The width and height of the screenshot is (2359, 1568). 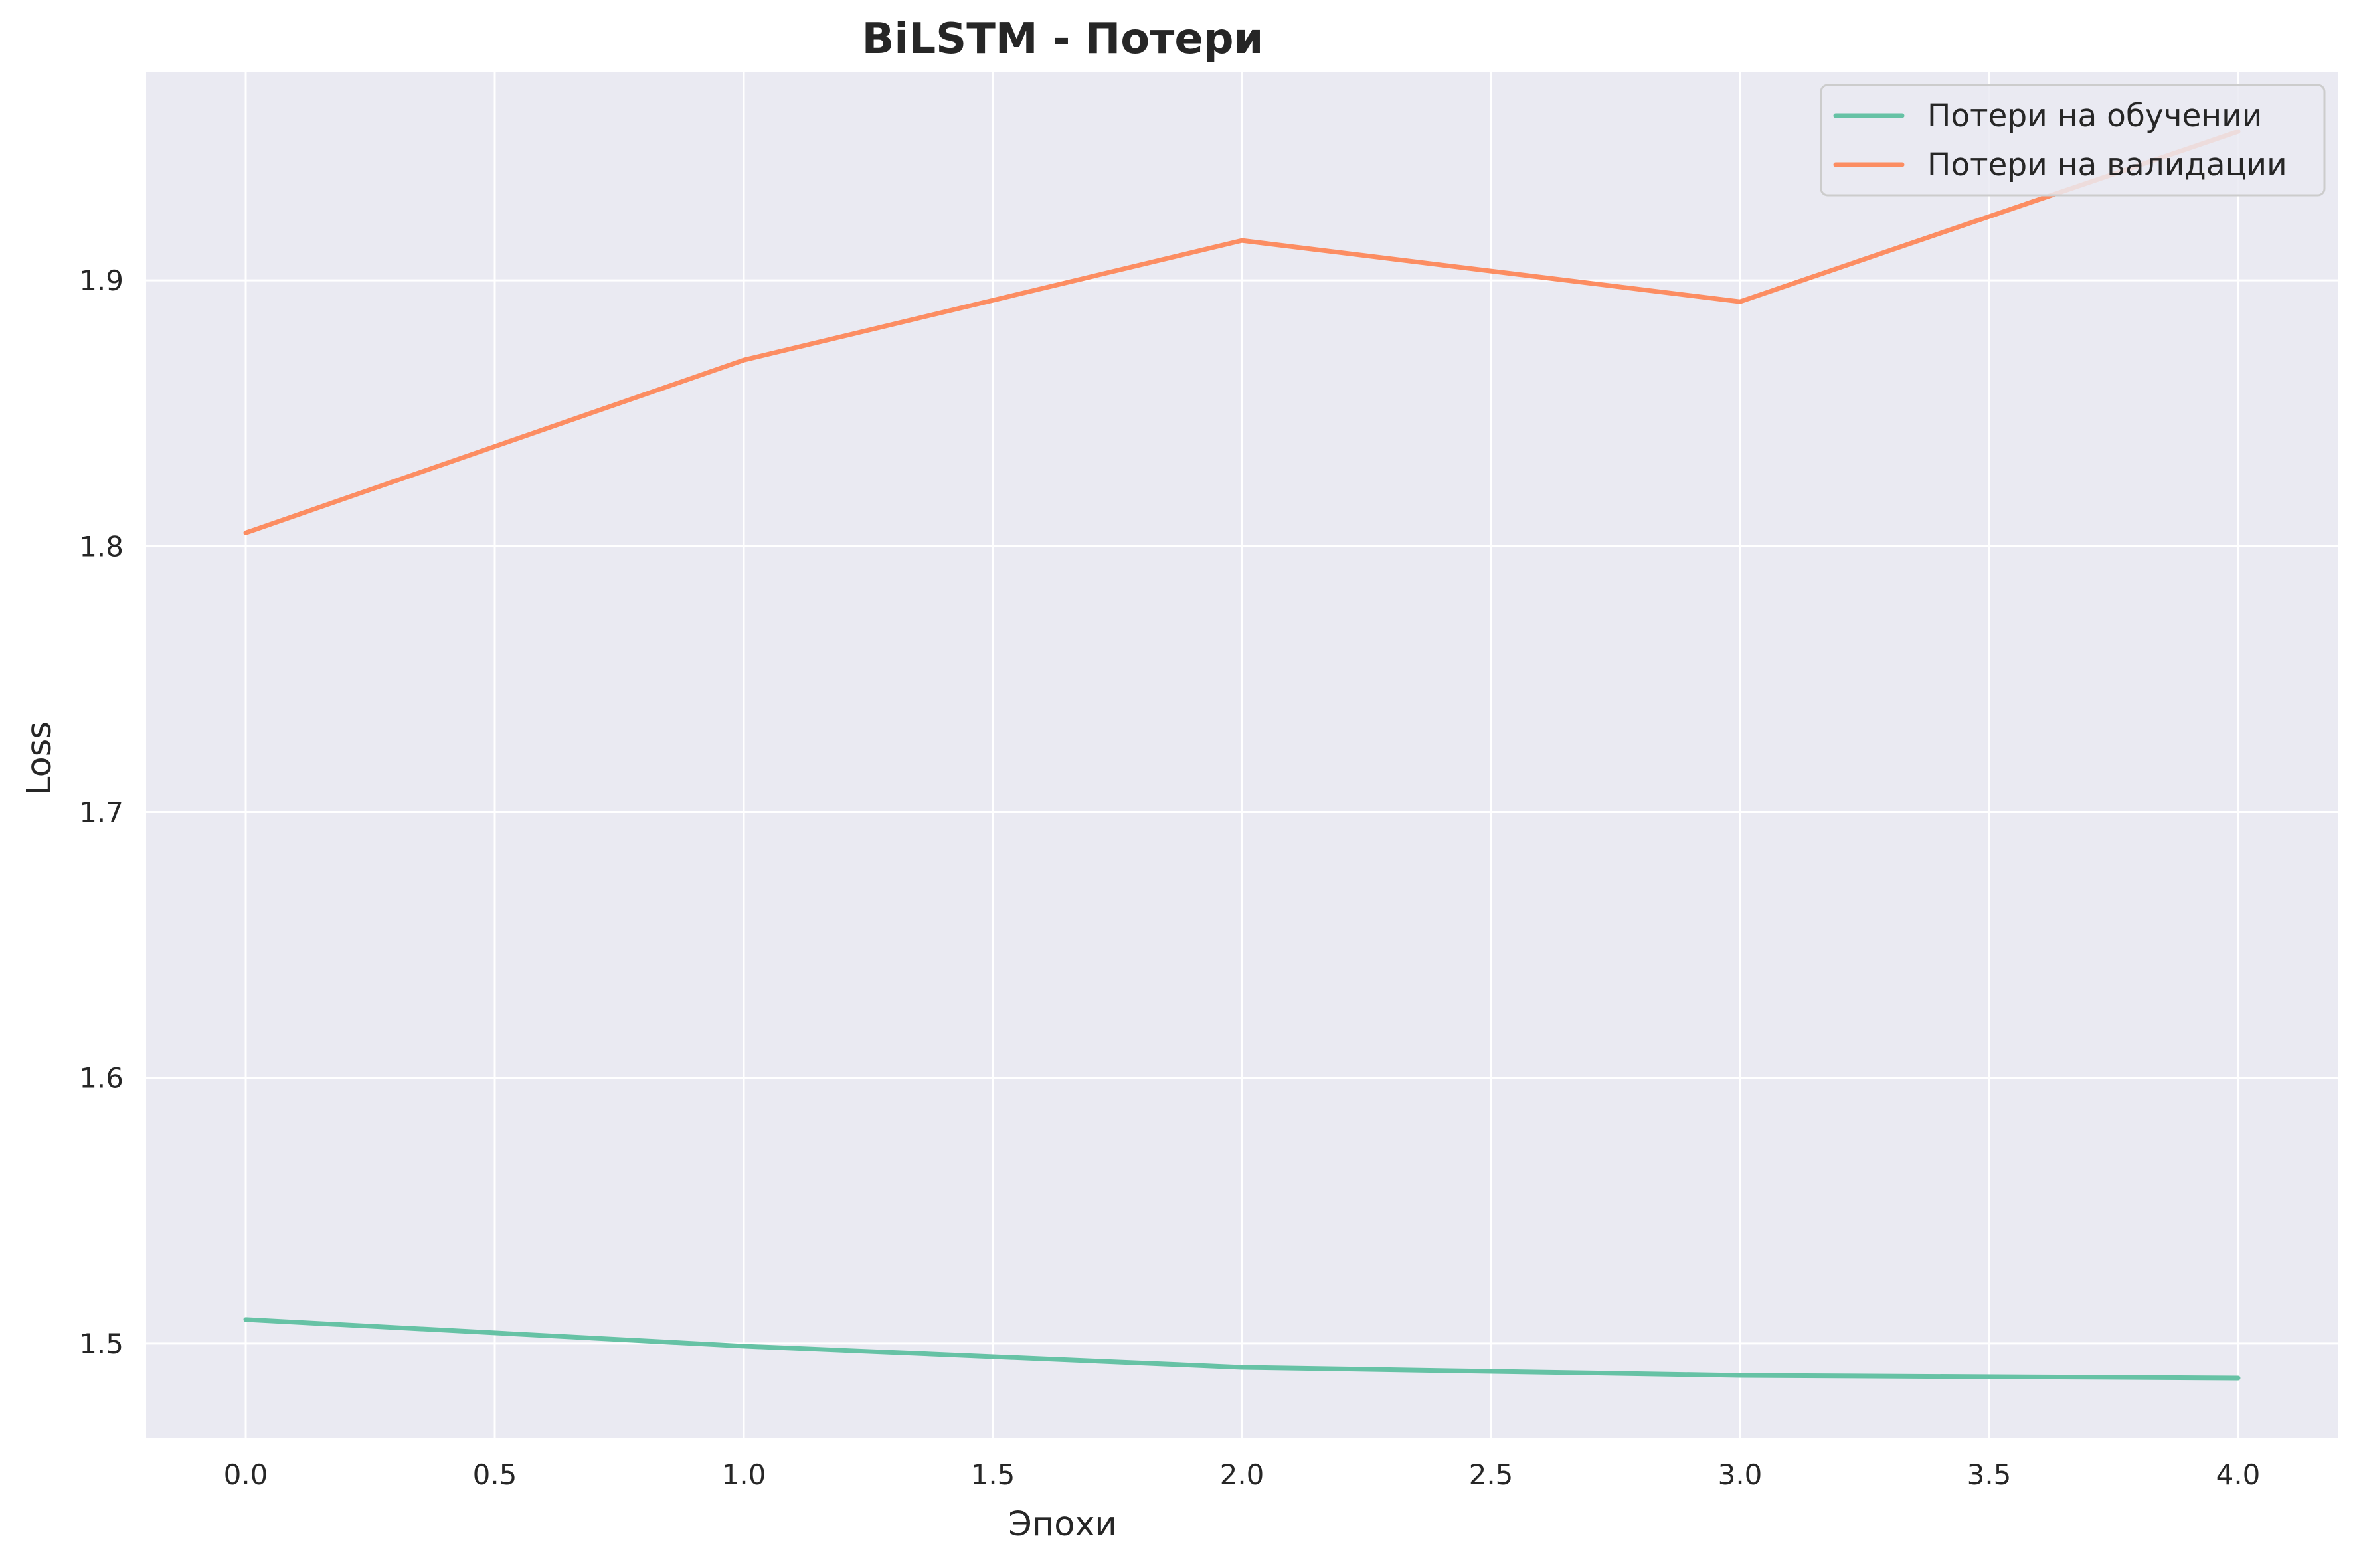 I want to click on legend-box, so click(x=2073, y=140).